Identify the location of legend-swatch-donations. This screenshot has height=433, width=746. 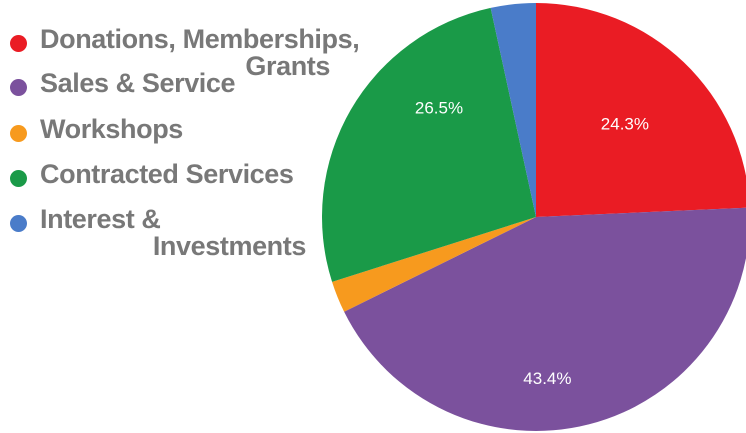
(18, 43).